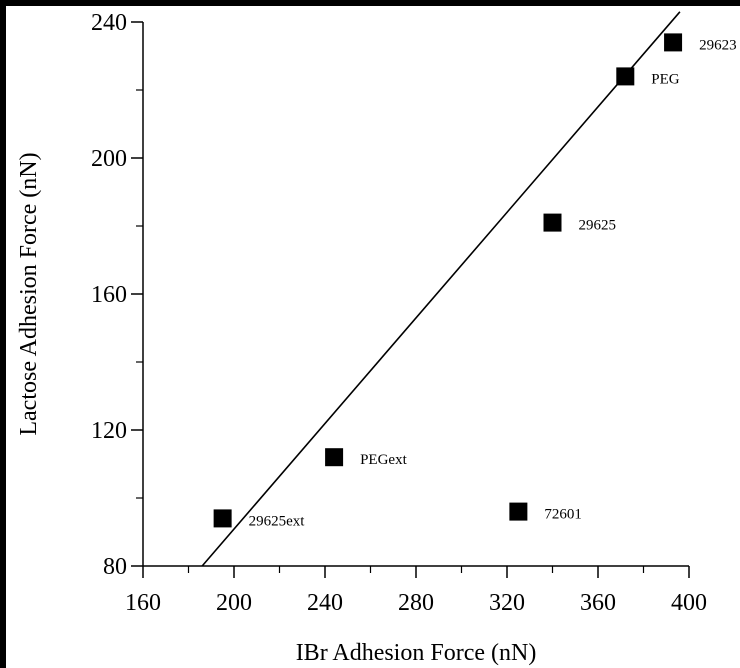  Describe the element at coordinates (416, 603) in the screenshot. I see `x-tick-label: 280` at that location.